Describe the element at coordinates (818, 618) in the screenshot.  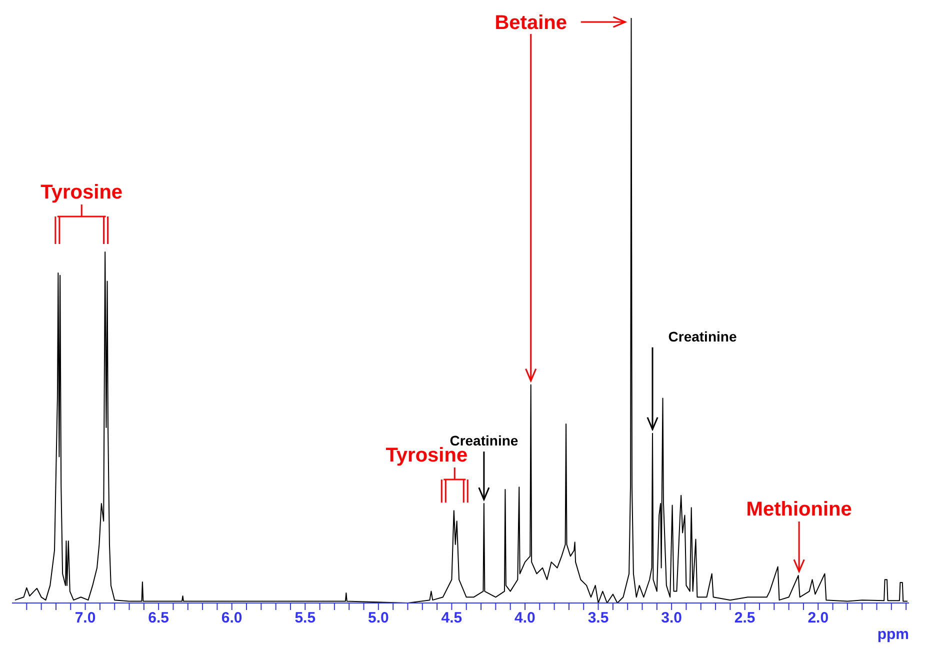
I see `x-tick-label: 2.0` at that location.